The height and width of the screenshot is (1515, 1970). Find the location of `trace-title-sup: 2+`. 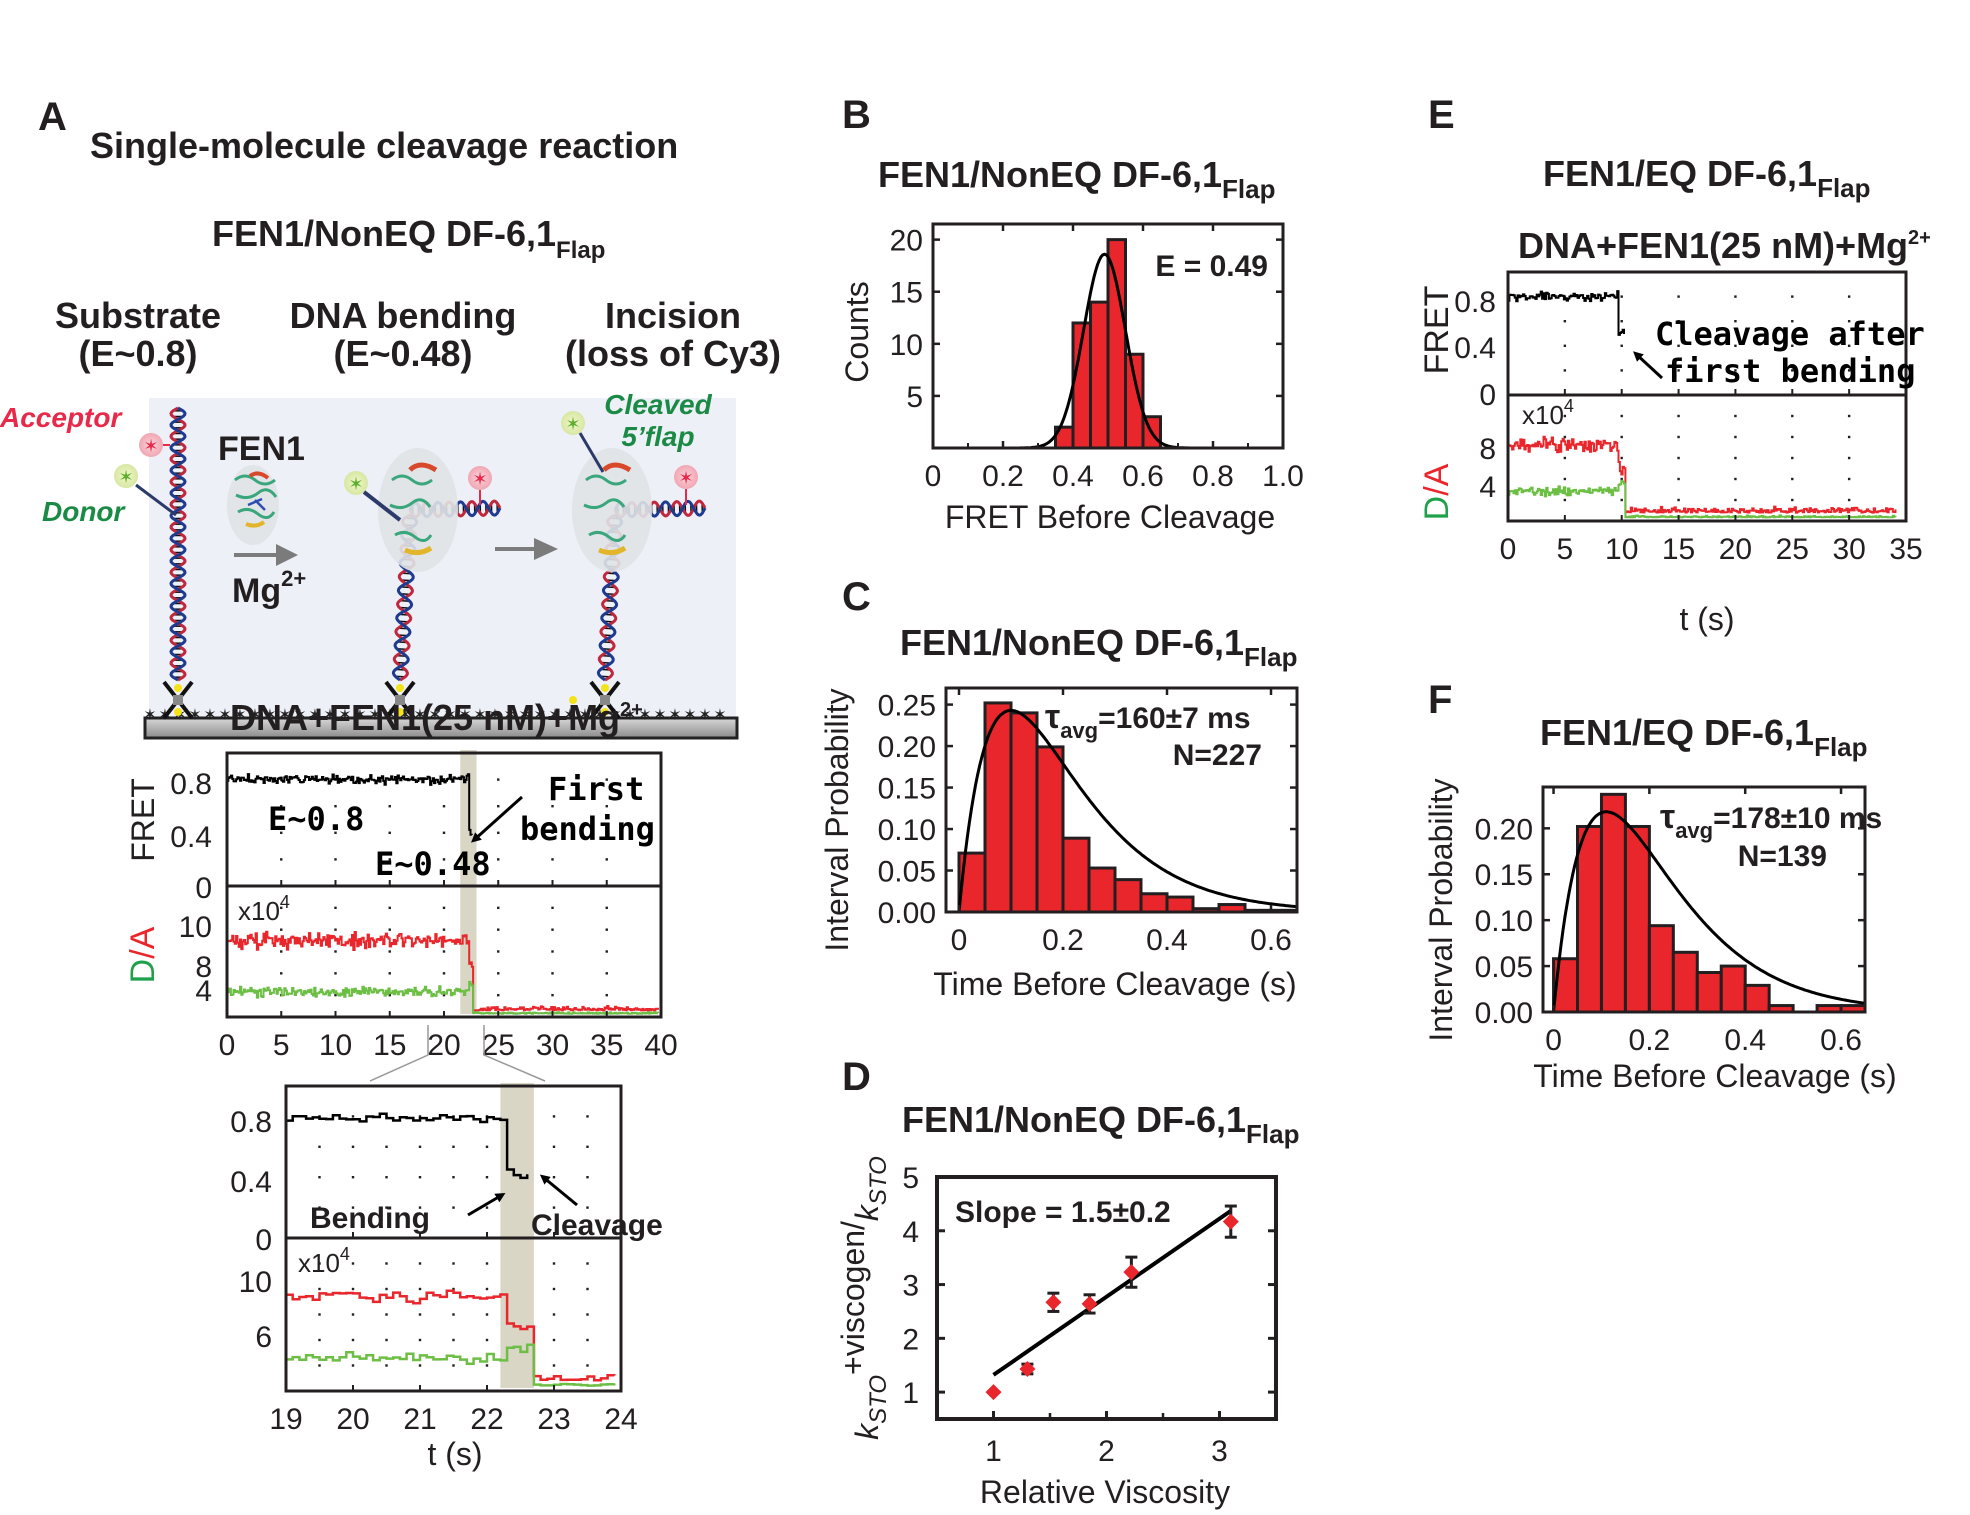

trace-title-sup: 2+ is located at coordinates (631, 710).